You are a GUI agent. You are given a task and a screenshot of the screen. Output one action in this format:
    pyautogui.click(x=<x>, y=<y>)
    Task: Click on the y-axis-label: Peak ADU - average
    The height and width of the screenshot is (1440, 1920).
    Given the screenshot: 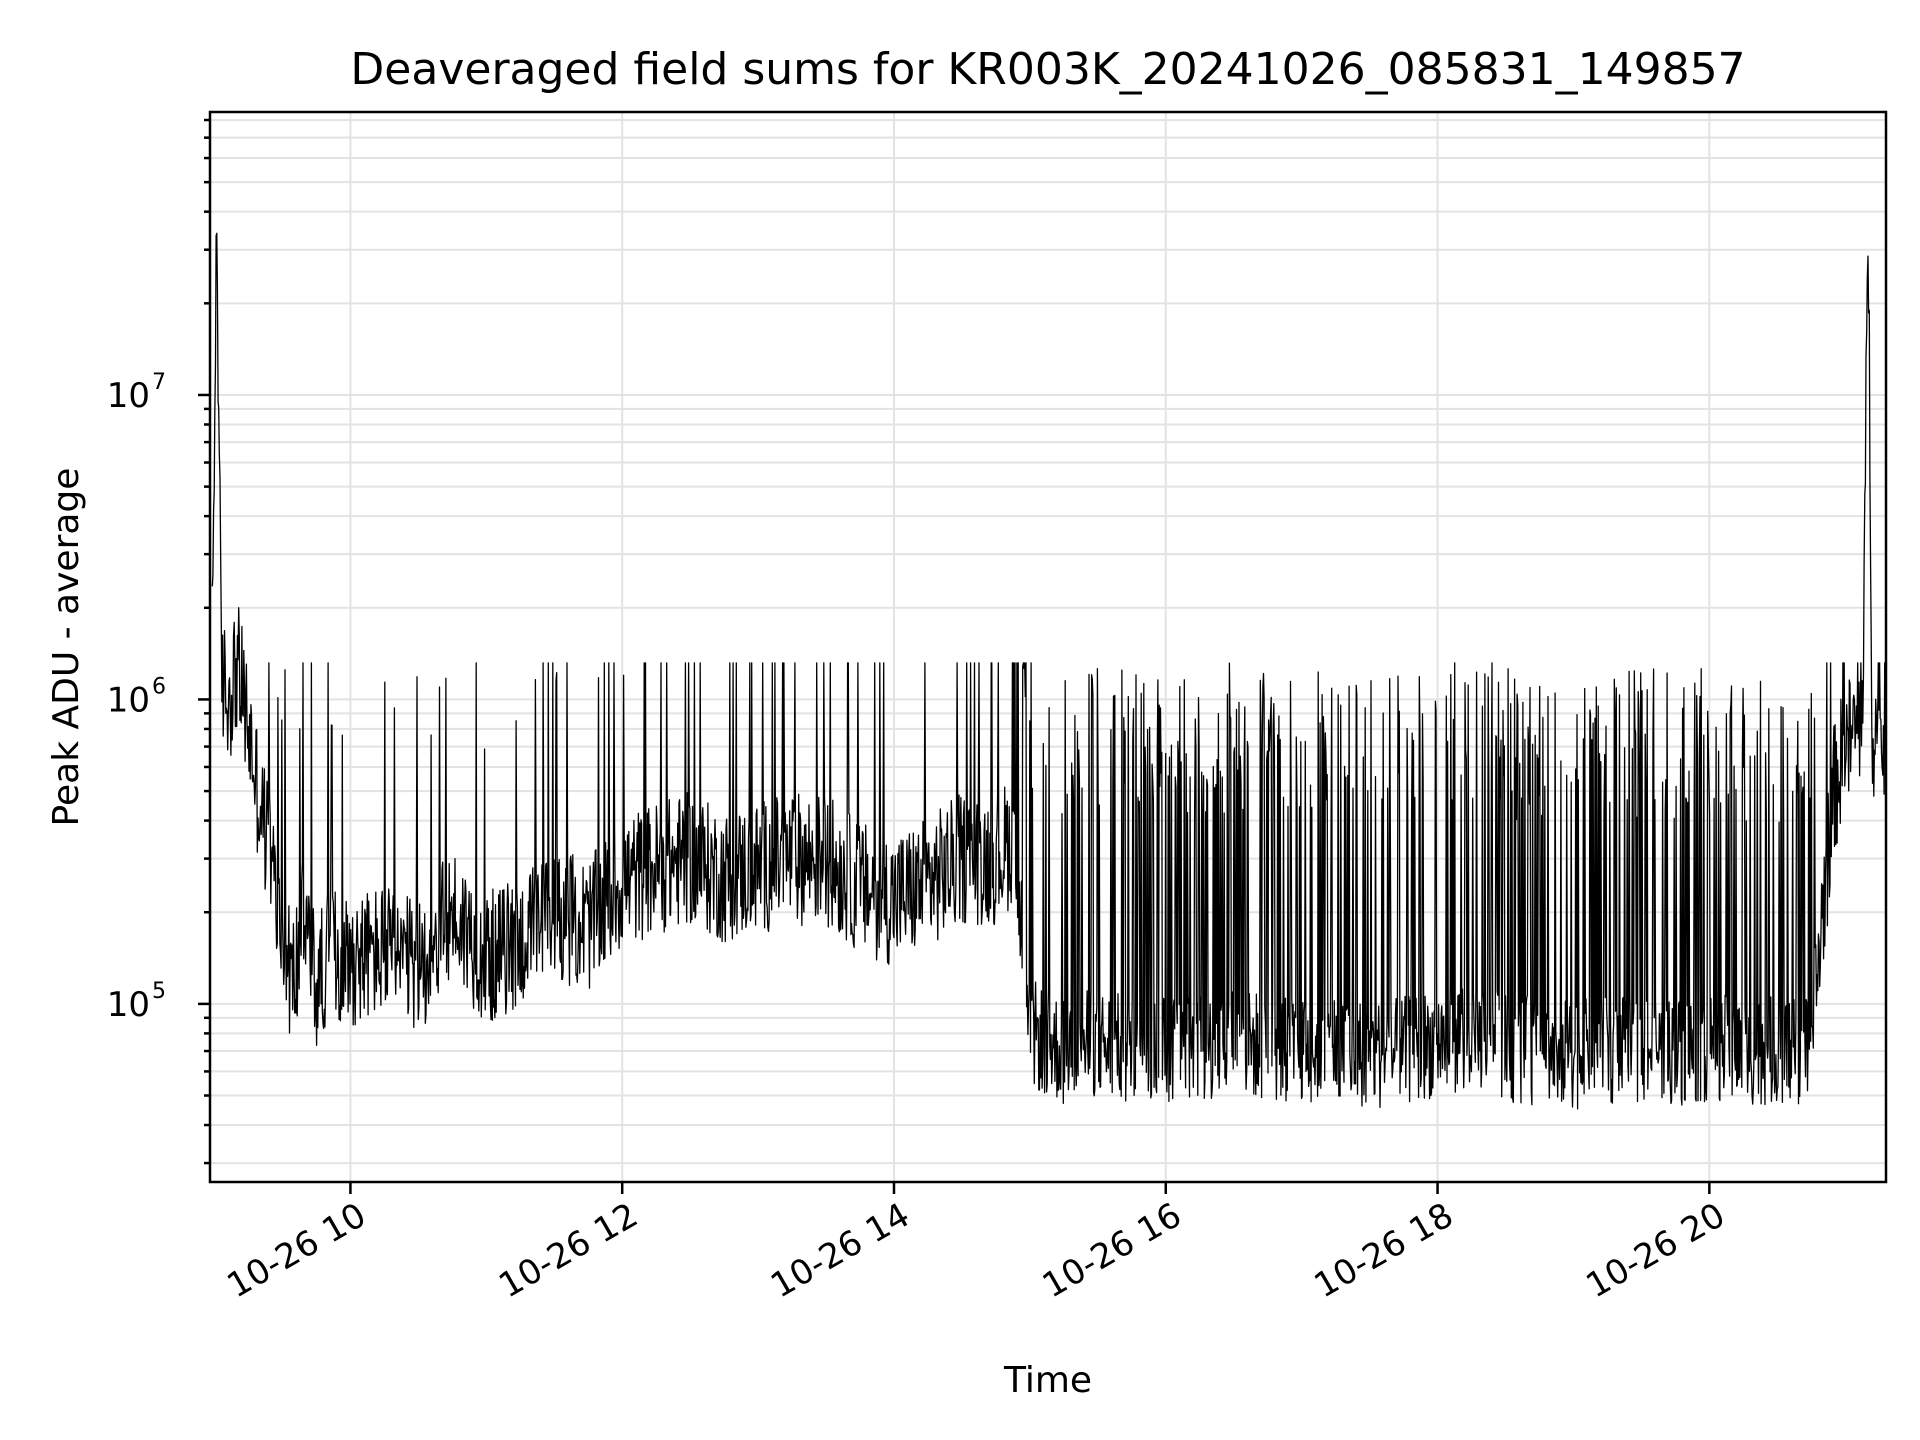 What is the action you would take?
    pyautogui.click(x=66, y=647)
    